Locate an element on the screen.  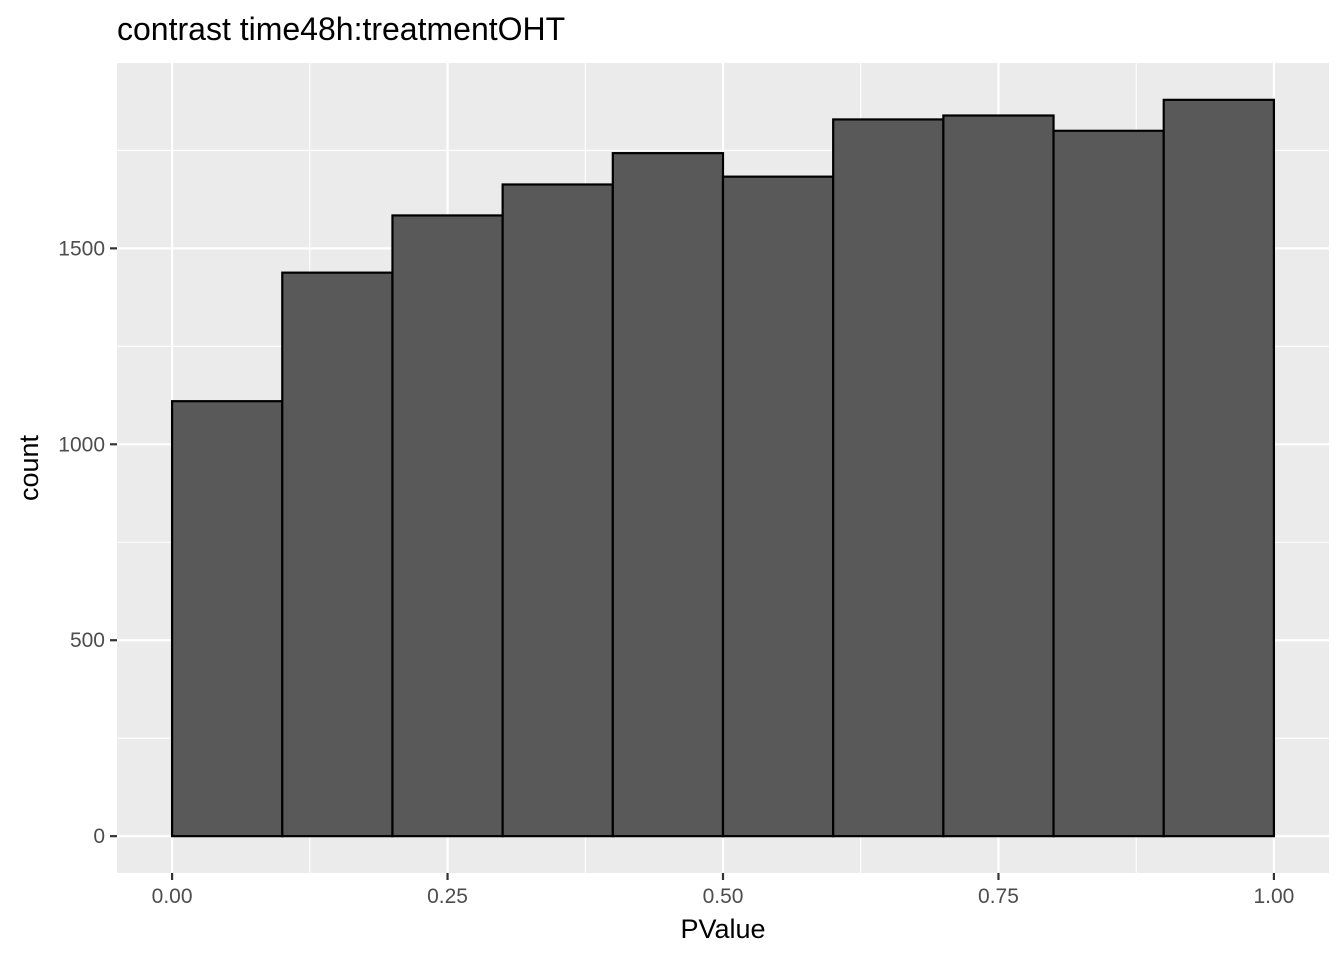
chart-title: contrast time48h:treatmentOHT is located at coordinates (341, 29).